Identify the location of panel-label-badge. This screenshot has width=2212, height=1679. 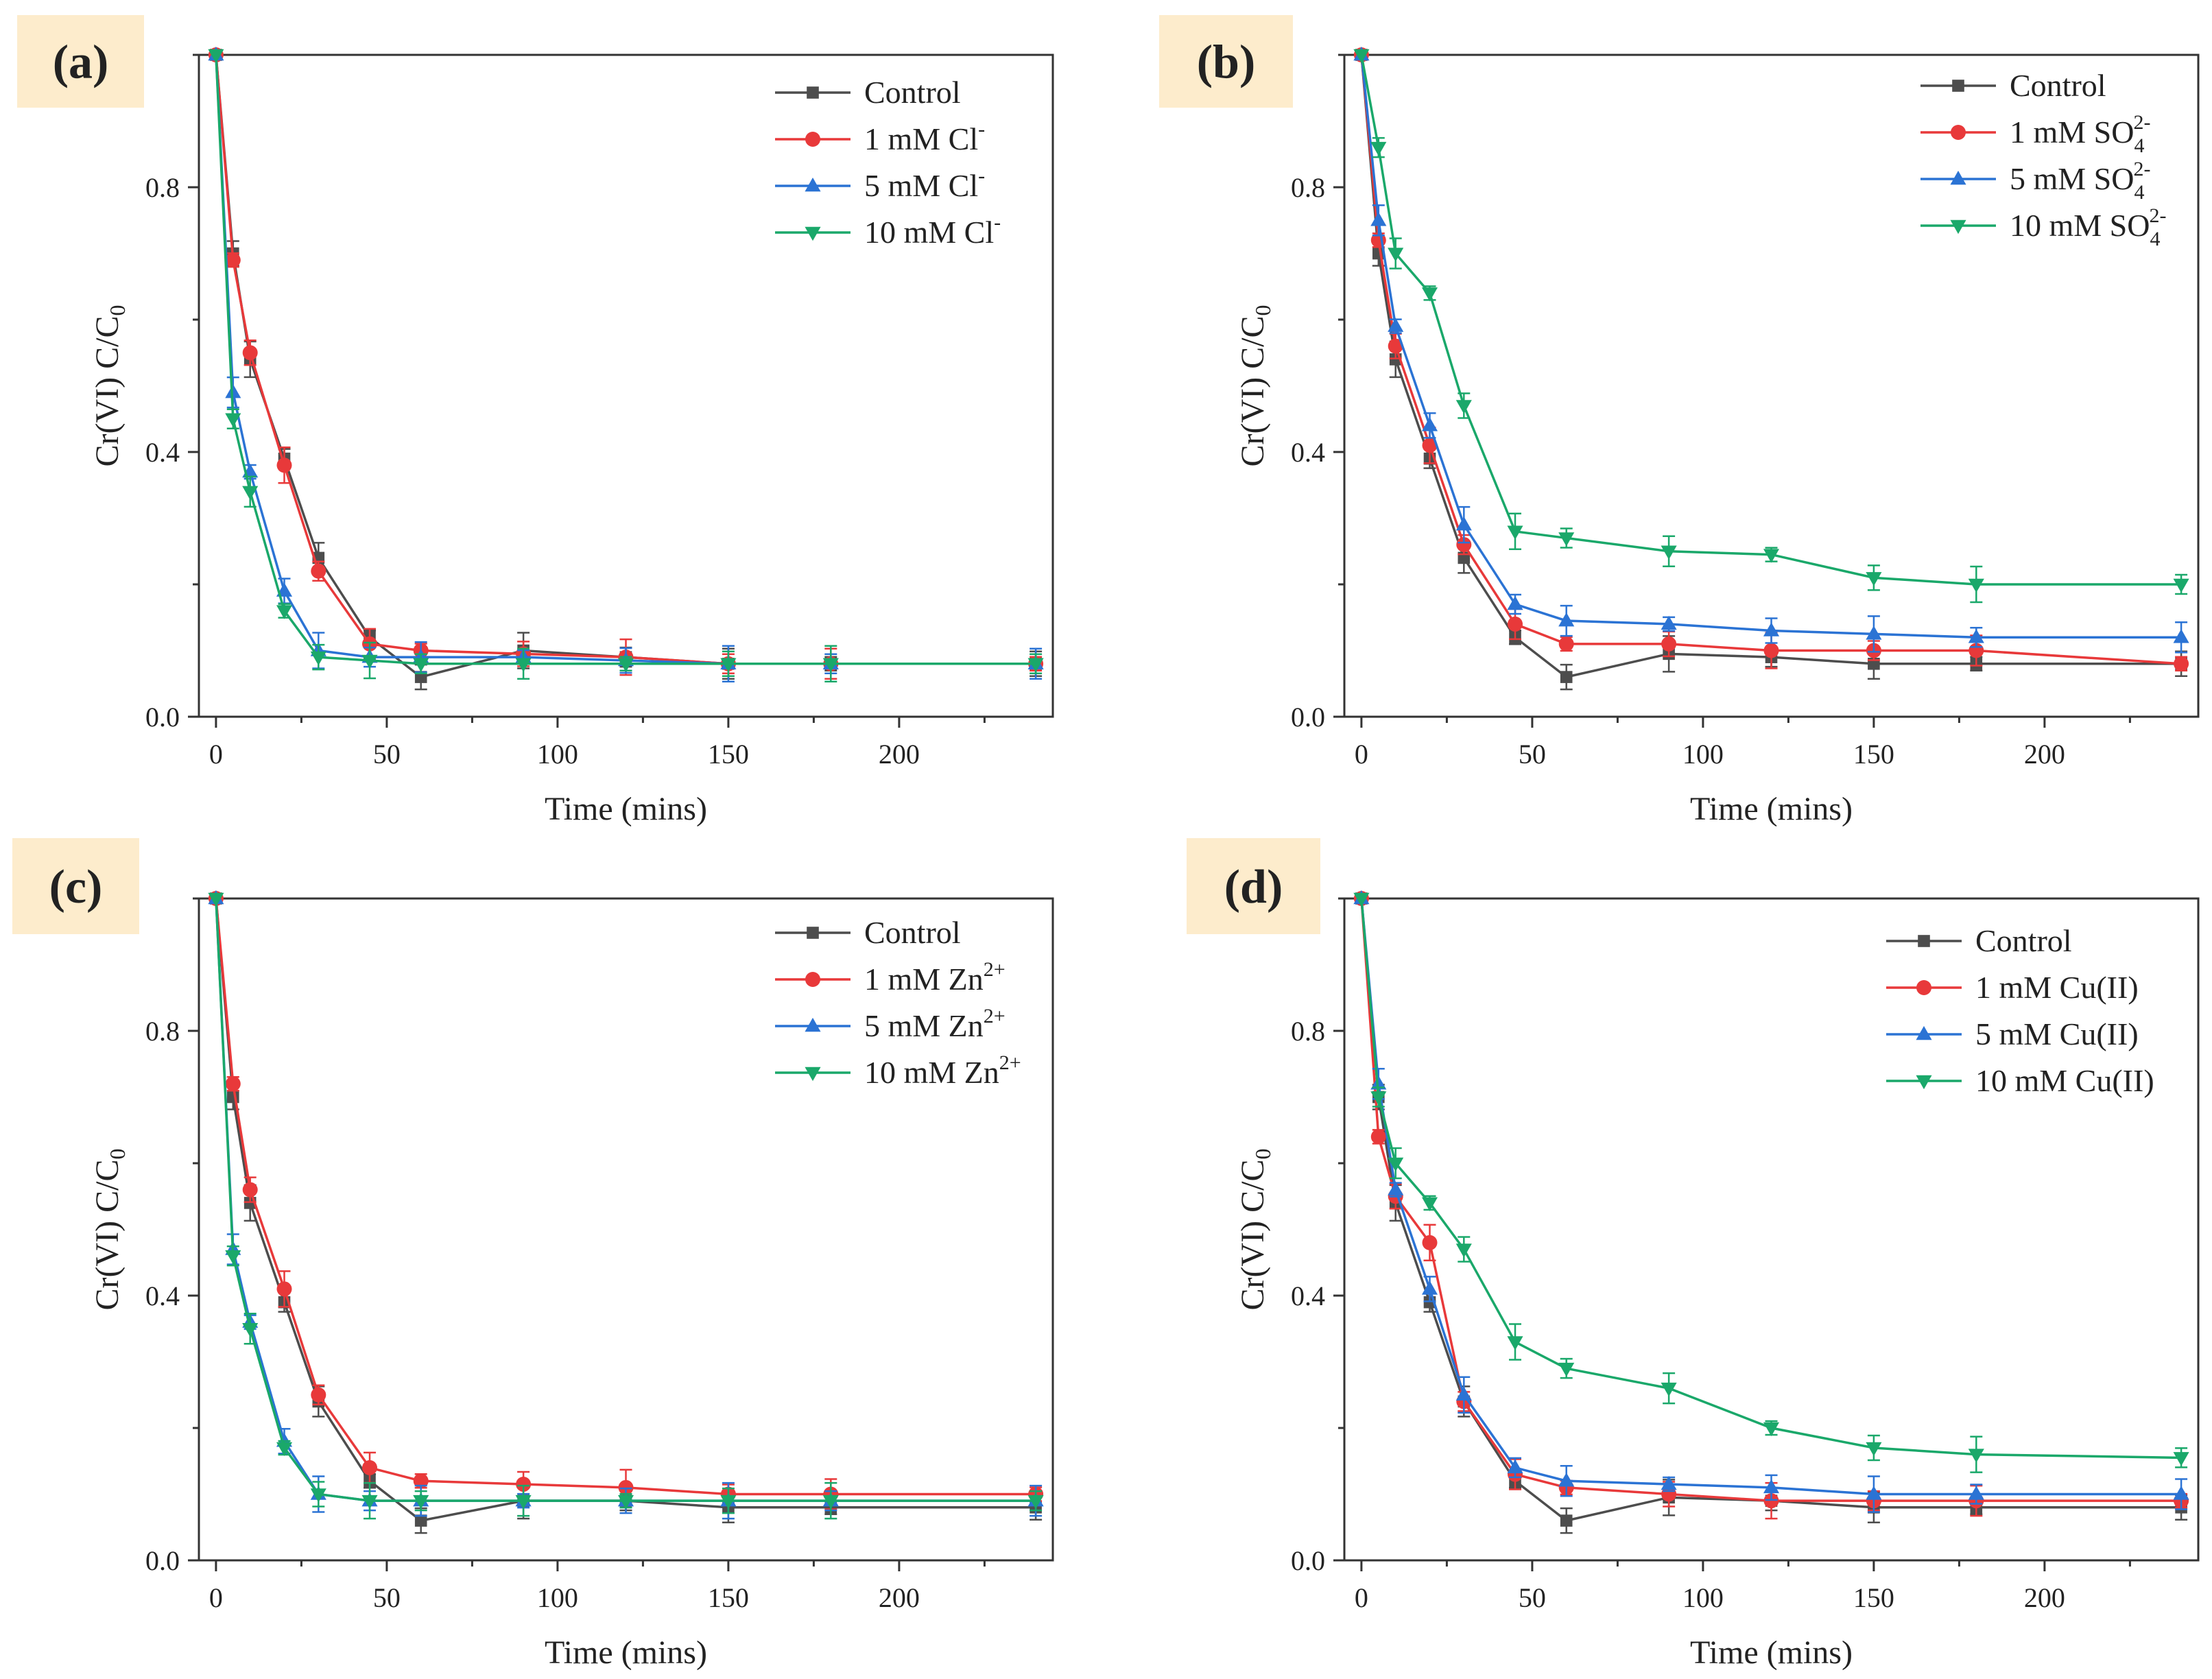
(80, 62).